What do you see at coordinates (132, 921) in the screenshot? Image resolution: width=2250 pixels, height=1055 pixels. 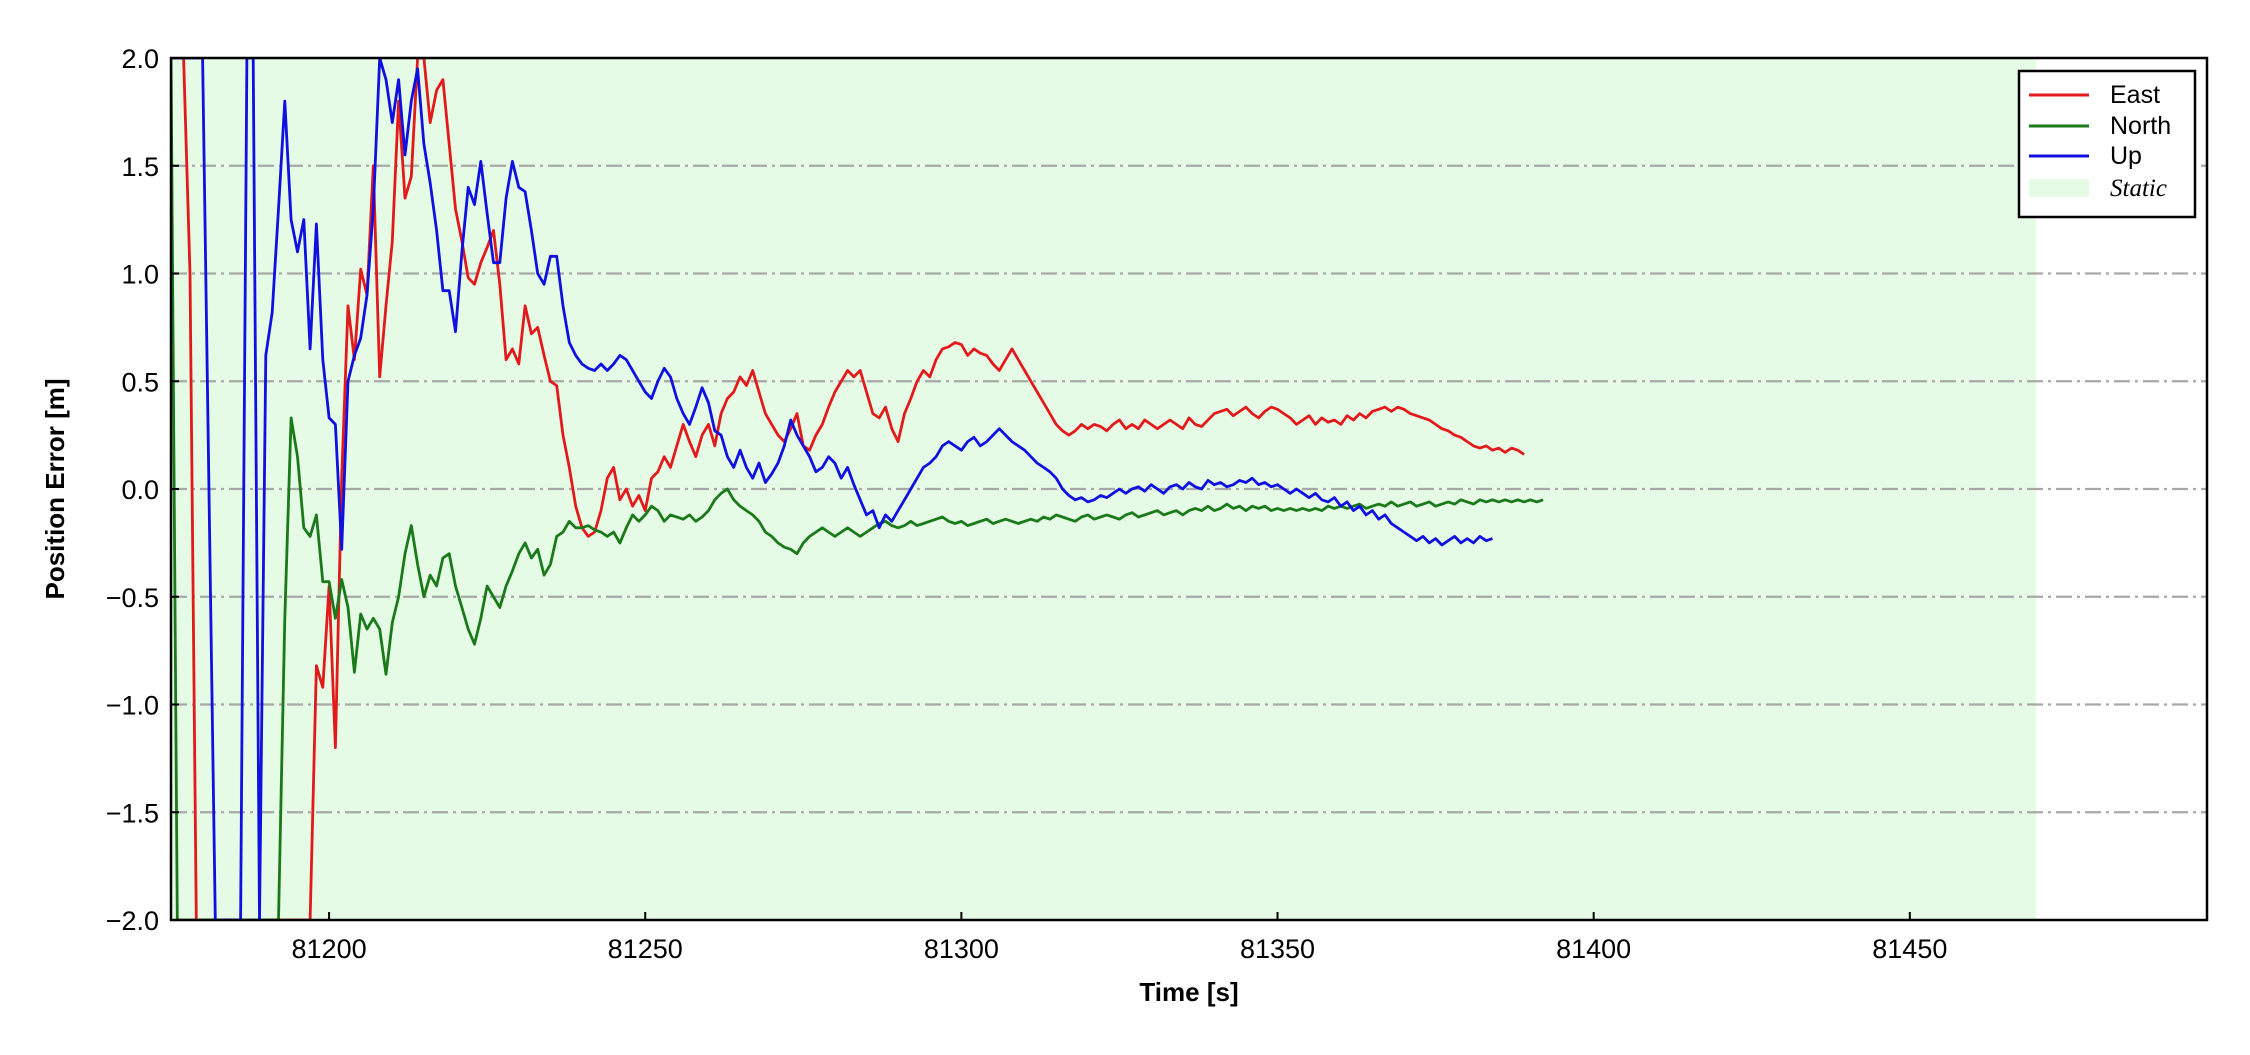 I see `y-tick-label: −2.0` at bounding box center [132, 921].